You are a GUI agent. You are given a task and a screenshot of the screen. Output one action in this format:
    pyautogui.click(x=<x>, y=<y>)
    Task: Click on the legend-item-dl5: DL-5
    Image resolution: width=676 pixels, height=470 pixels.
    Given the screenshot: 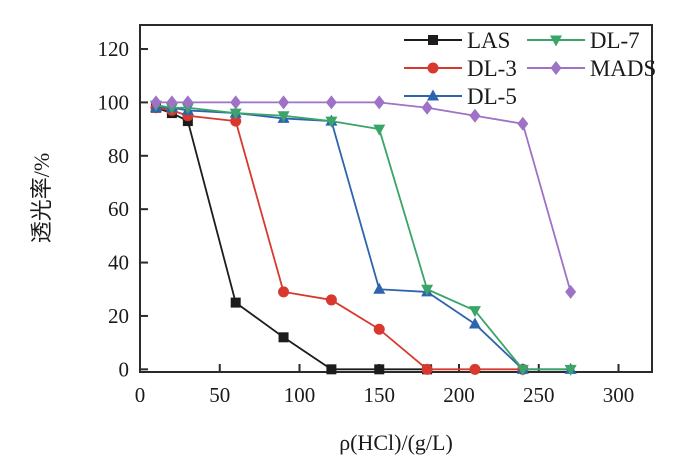 What is the action you would take?
    pyautogui.click(x=460, y=96)
    